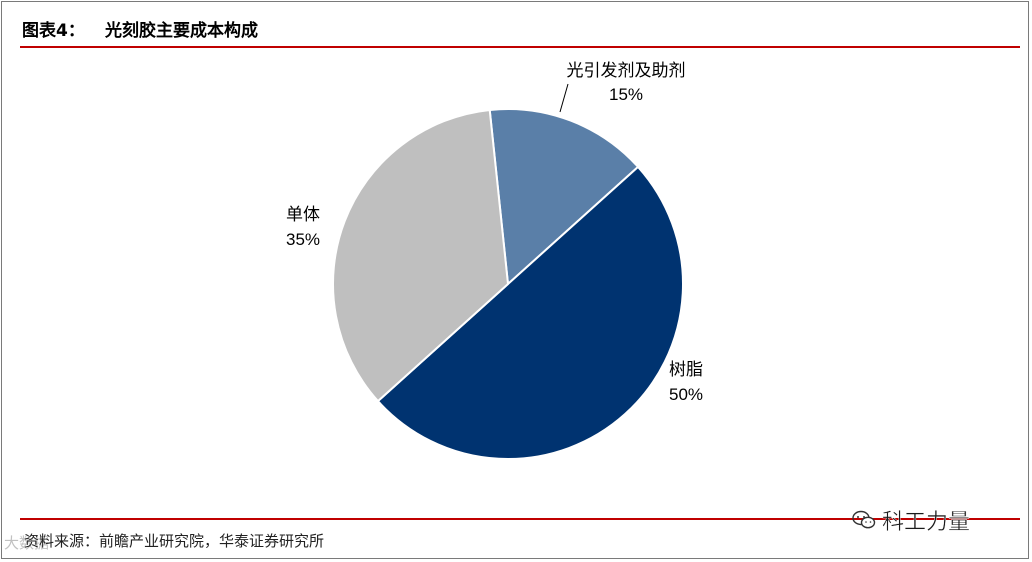 The width and height of the screenshot is (1032, 562). What do you see at coordinates (181, 31) in the screenshot?
I see `chart-title: 光刻胶主要成本构成` at bounding box center [181, 31].